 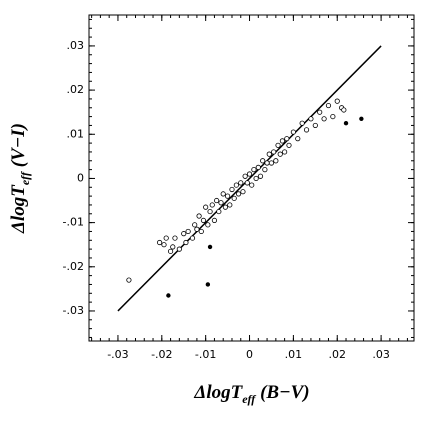 What do you see at coordinates (337, 354) in the screenshot?
I see `x-tick-label: .02` at bounding box center [337, 354].